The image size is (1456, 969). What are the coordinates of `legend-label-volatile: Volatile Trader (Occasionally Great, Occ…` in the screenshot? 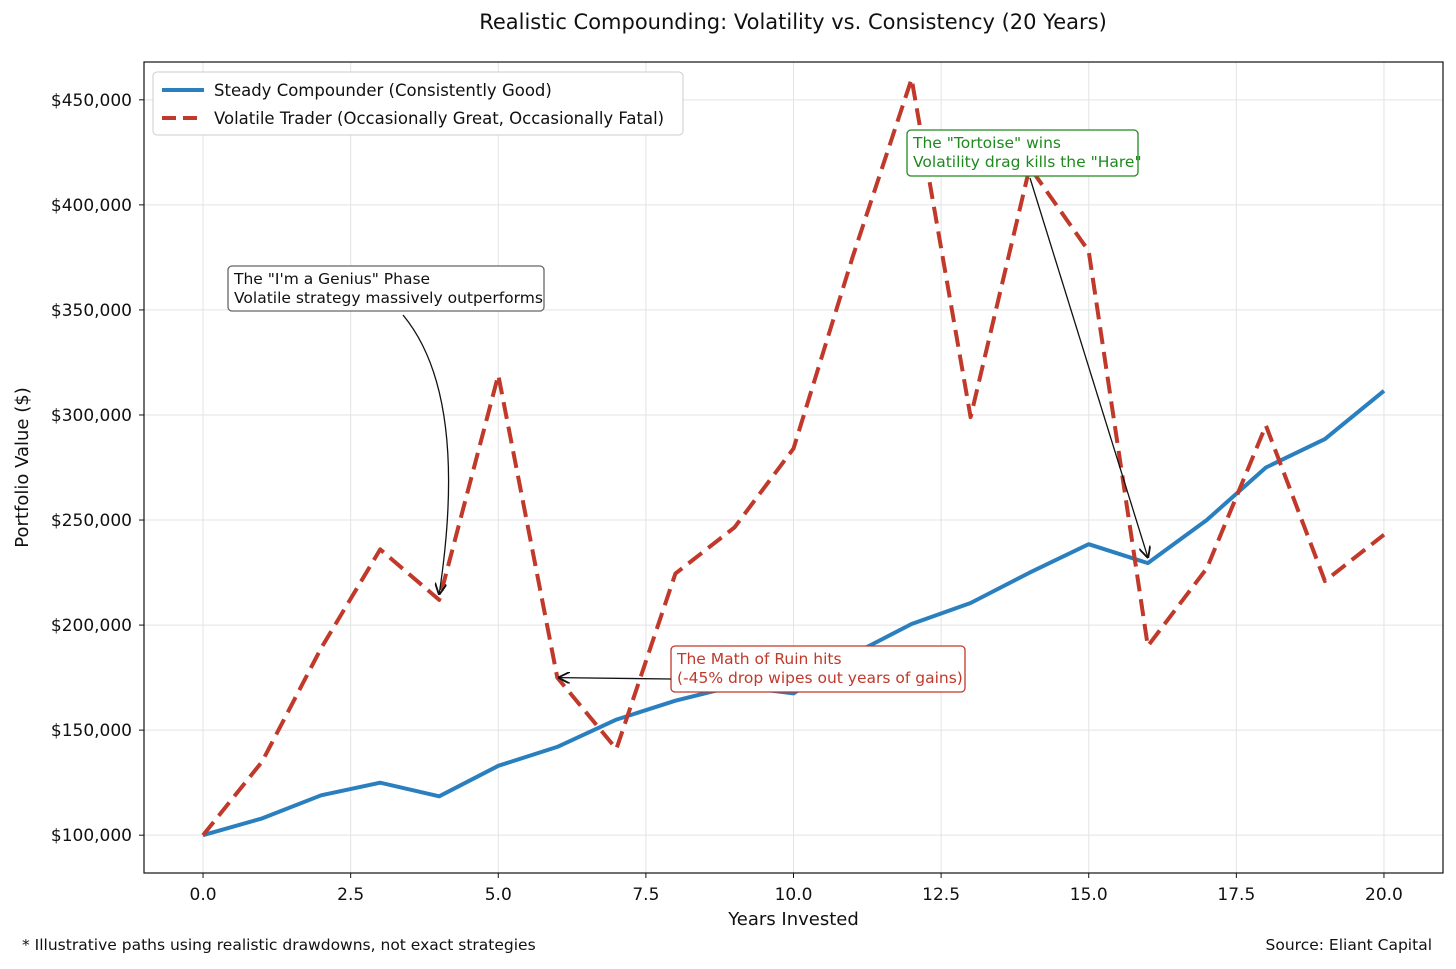 It's located at (439, 118).